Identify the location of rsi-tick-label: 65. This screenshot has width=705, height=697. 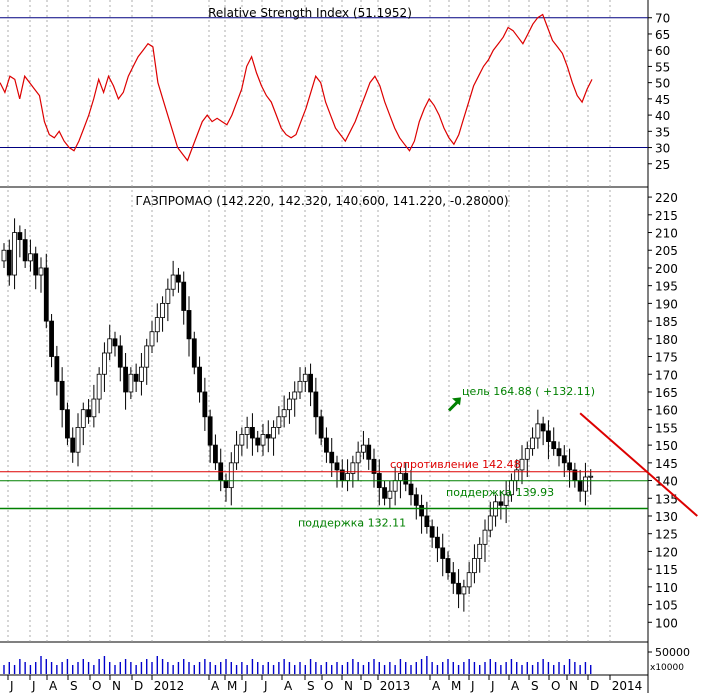
(662, 35).